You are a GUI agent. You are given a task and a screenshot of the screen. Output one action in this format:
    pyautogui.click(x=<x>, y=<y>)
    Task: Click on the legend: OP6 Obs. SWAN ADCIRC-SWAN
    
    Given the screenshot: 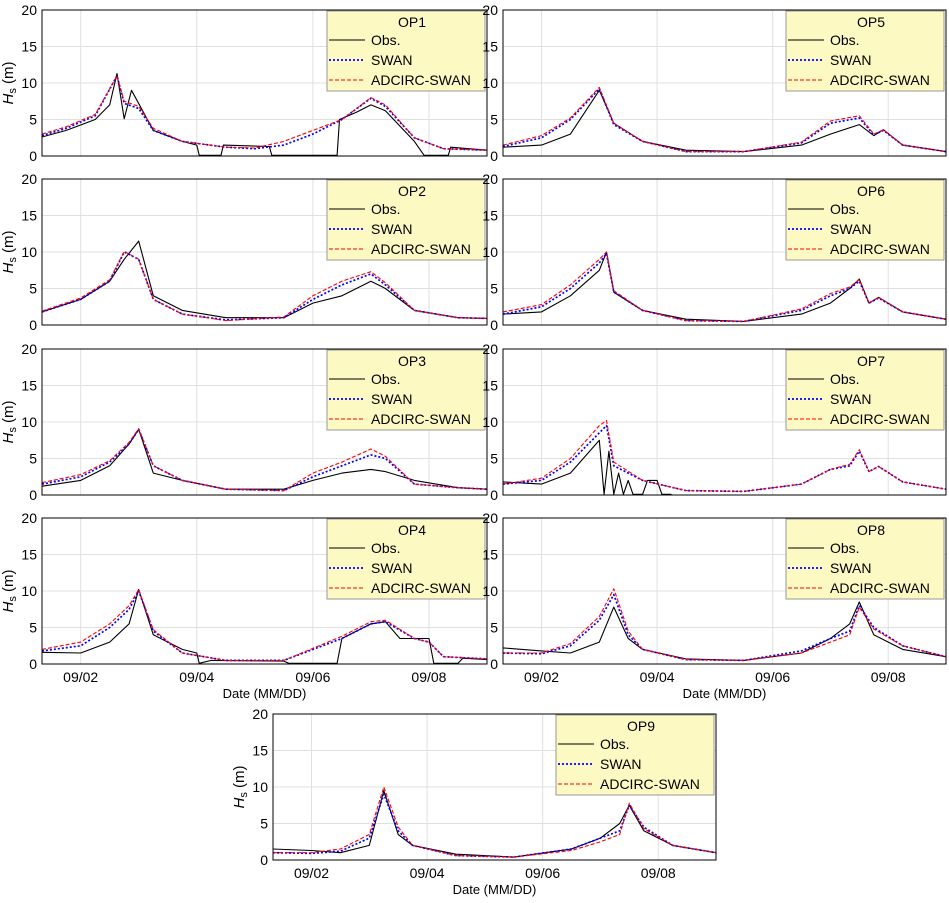 What is the action you would take?
    pyautogui.click(x=865, y=220)
    